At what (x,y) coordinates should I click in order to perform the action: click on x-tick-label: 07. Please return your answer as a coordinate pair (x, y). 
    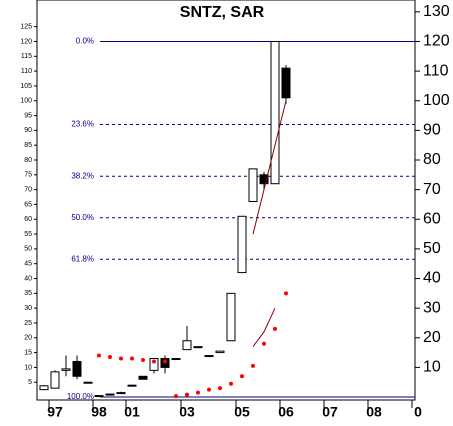
    Looking at the image, I should click on (330, 412).